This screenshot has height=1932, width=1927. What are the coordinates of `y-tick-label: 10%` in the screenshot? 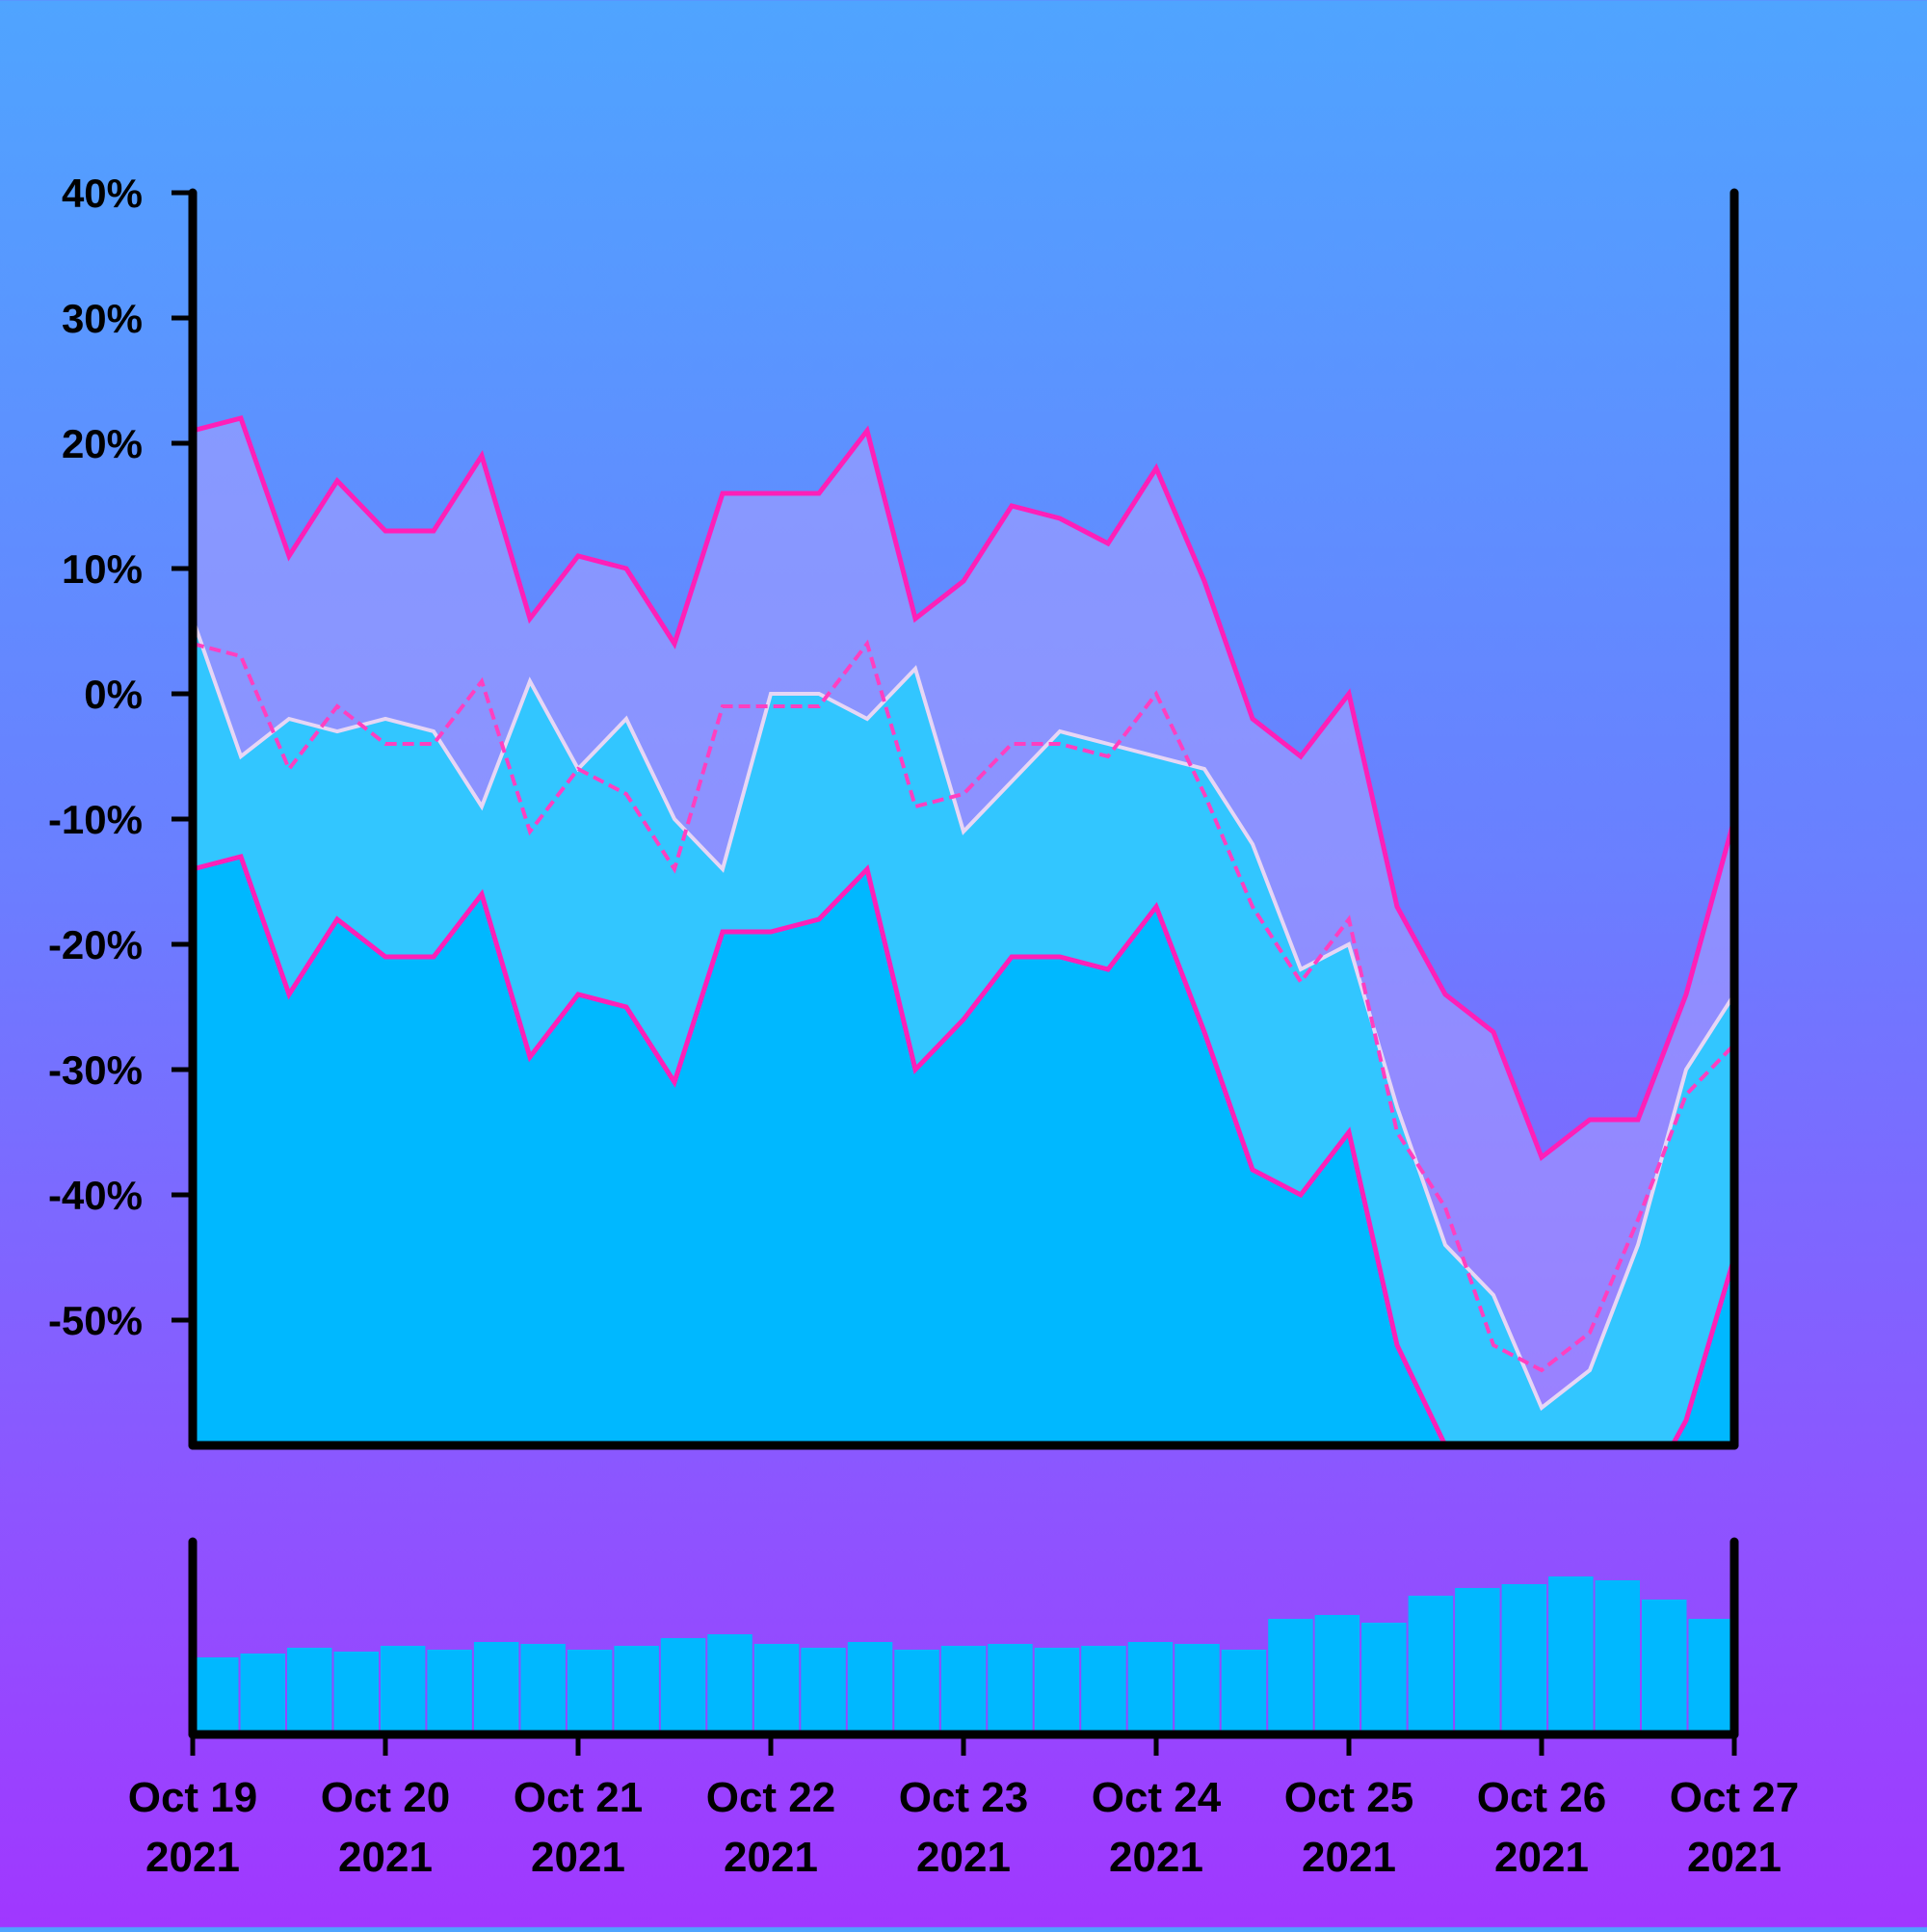 It's located at (103, 569).